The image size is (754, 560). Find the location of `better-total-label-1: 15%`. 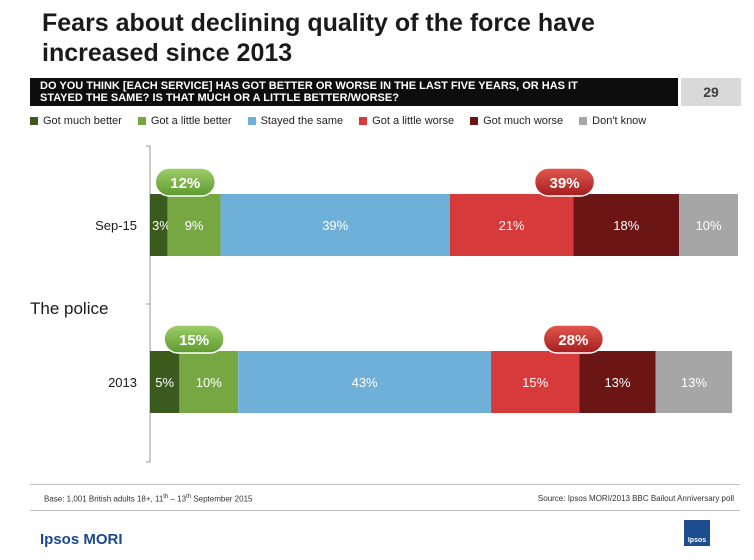

better-total-label-1: 15% is located at coordinates (194, 340).